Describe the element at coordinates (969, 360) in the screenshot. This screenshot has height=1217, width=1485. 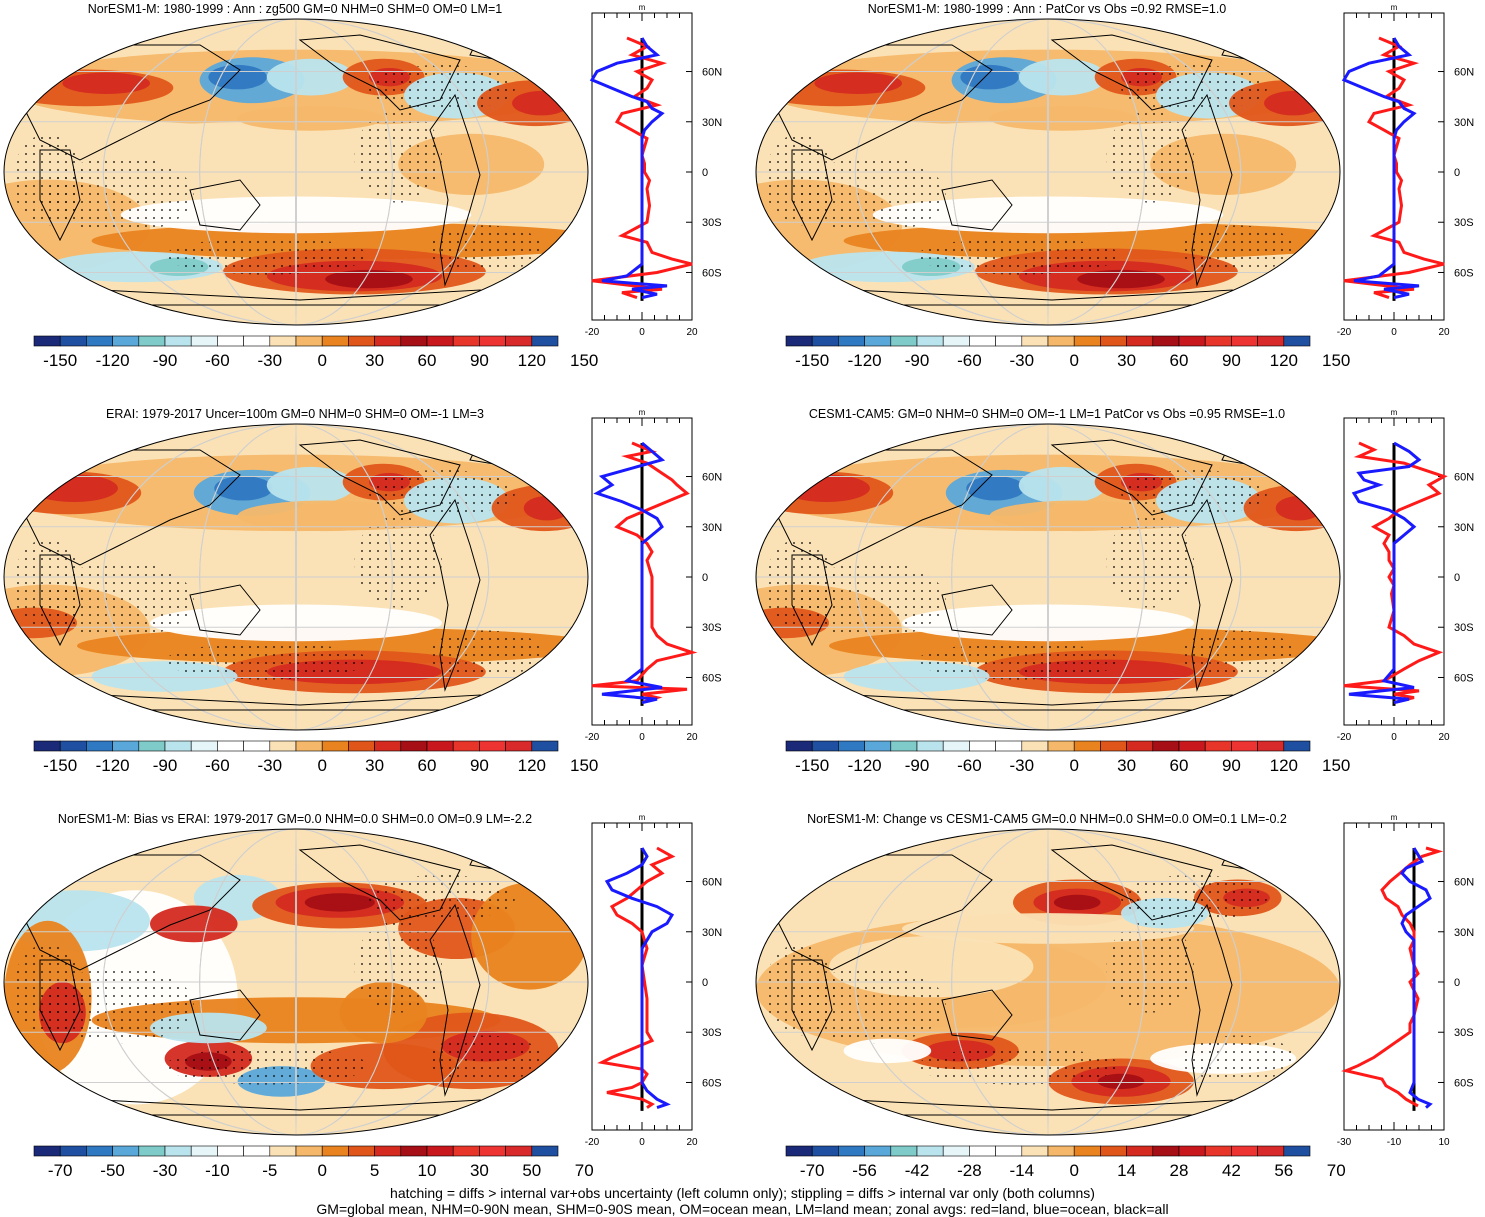
I see `colorbar-tick-label: -60` at that location.